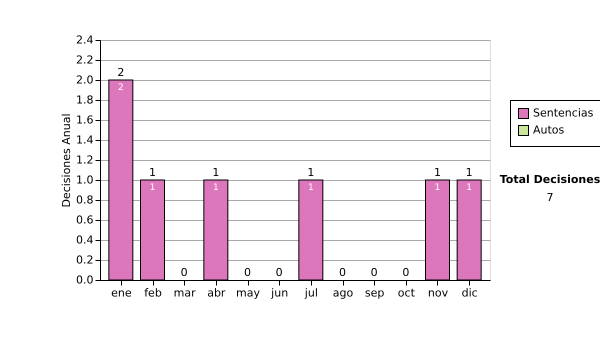  Describe the element at coordinates (85, 200) in the screenshot. I see `y-tick-label: 0.8` at that location.